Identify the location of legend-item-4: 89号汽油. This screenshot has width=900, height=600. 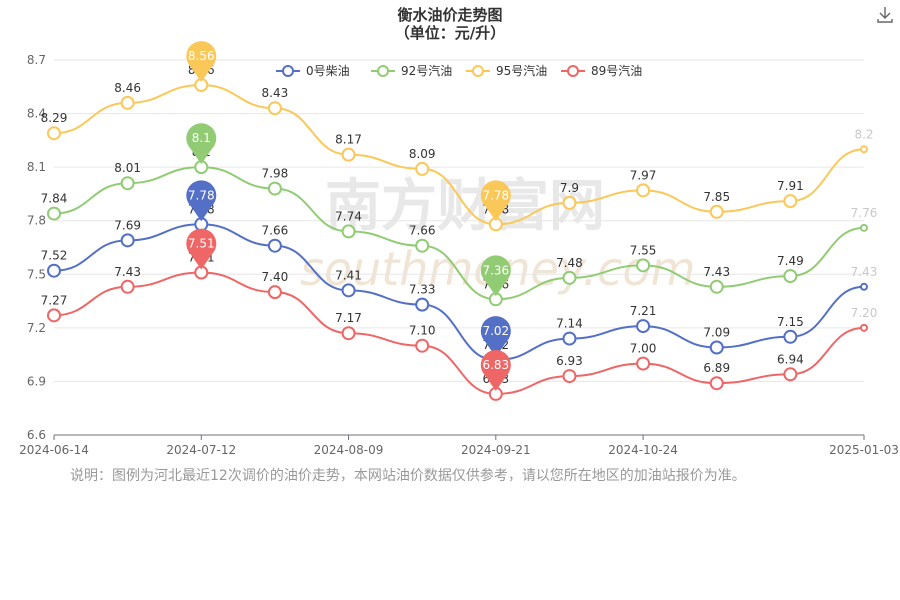
(601, 70).